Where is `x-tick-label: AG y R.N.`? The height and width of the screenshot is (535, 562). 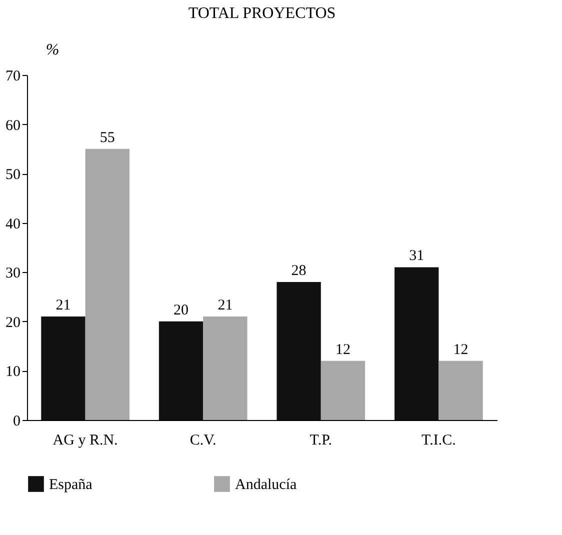
x-tick-label: AG y R.N. is located at coordinates (85, 440).